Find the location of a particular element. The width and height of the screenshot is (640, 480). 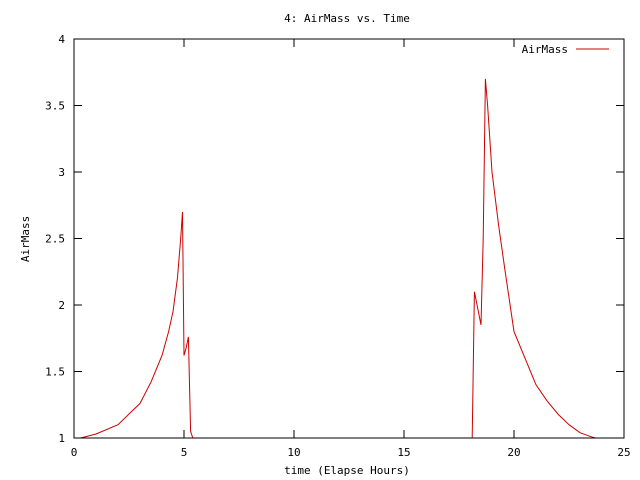

x-tick-label: 25 is located at coordinates (623, 452).